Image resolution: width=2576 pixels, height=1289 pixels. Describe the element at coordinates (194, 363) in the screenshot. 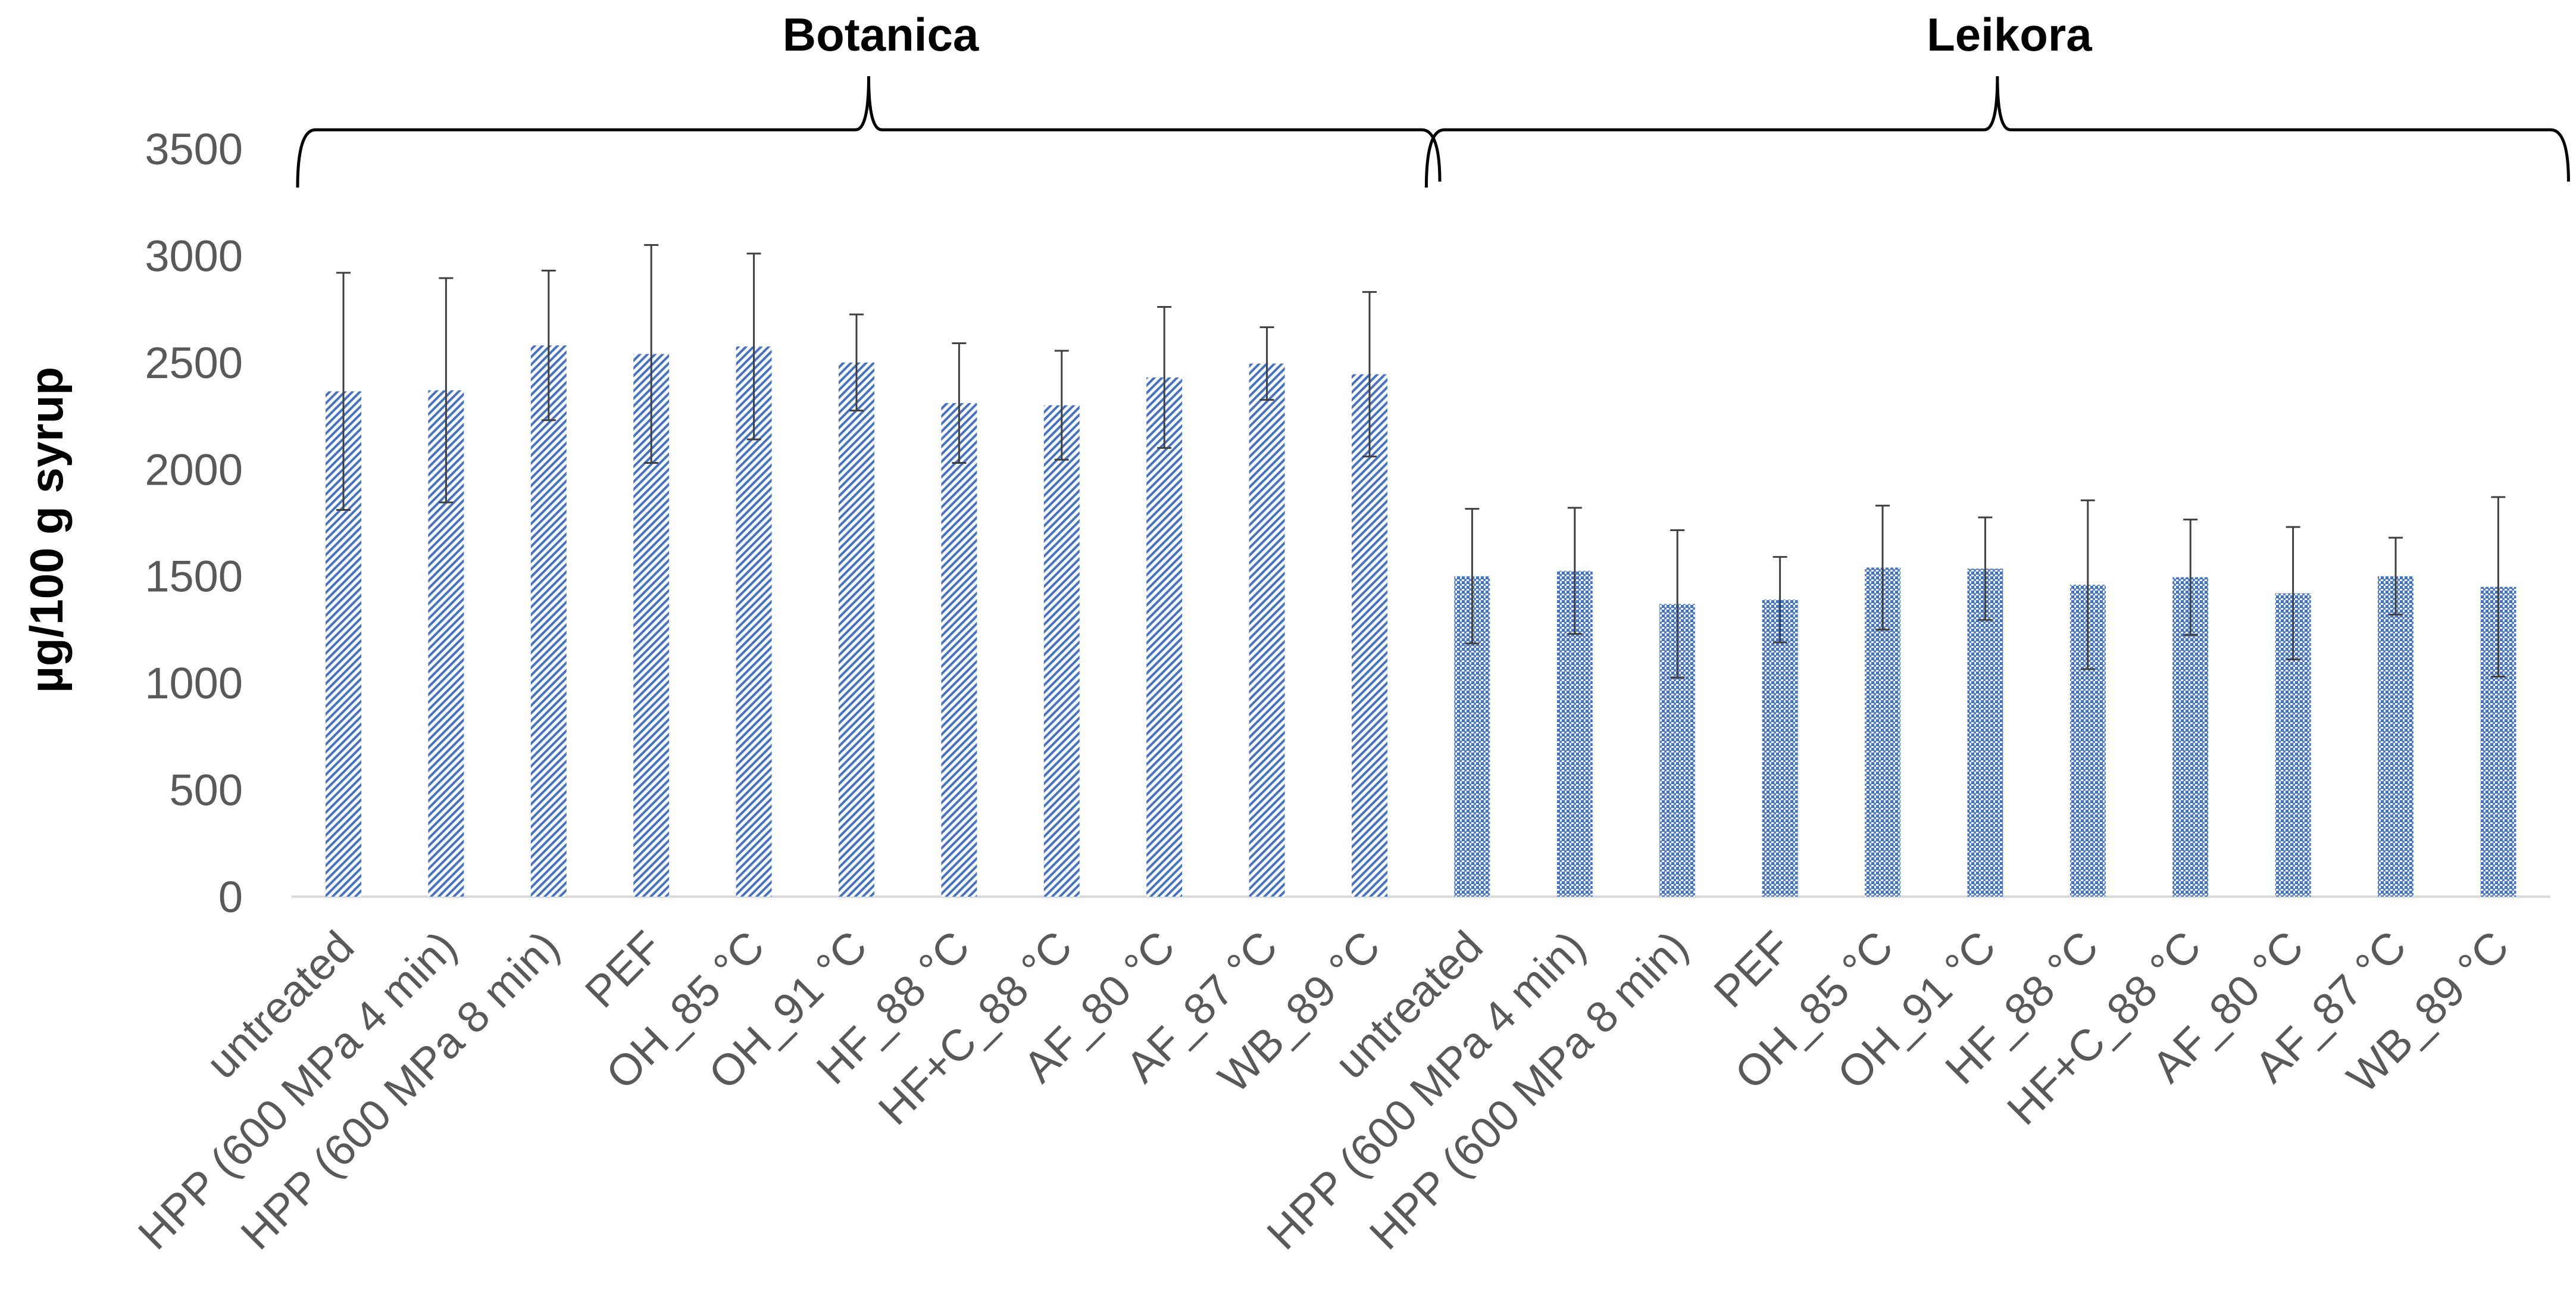

I see `y-tick-label: 2500` at that location.